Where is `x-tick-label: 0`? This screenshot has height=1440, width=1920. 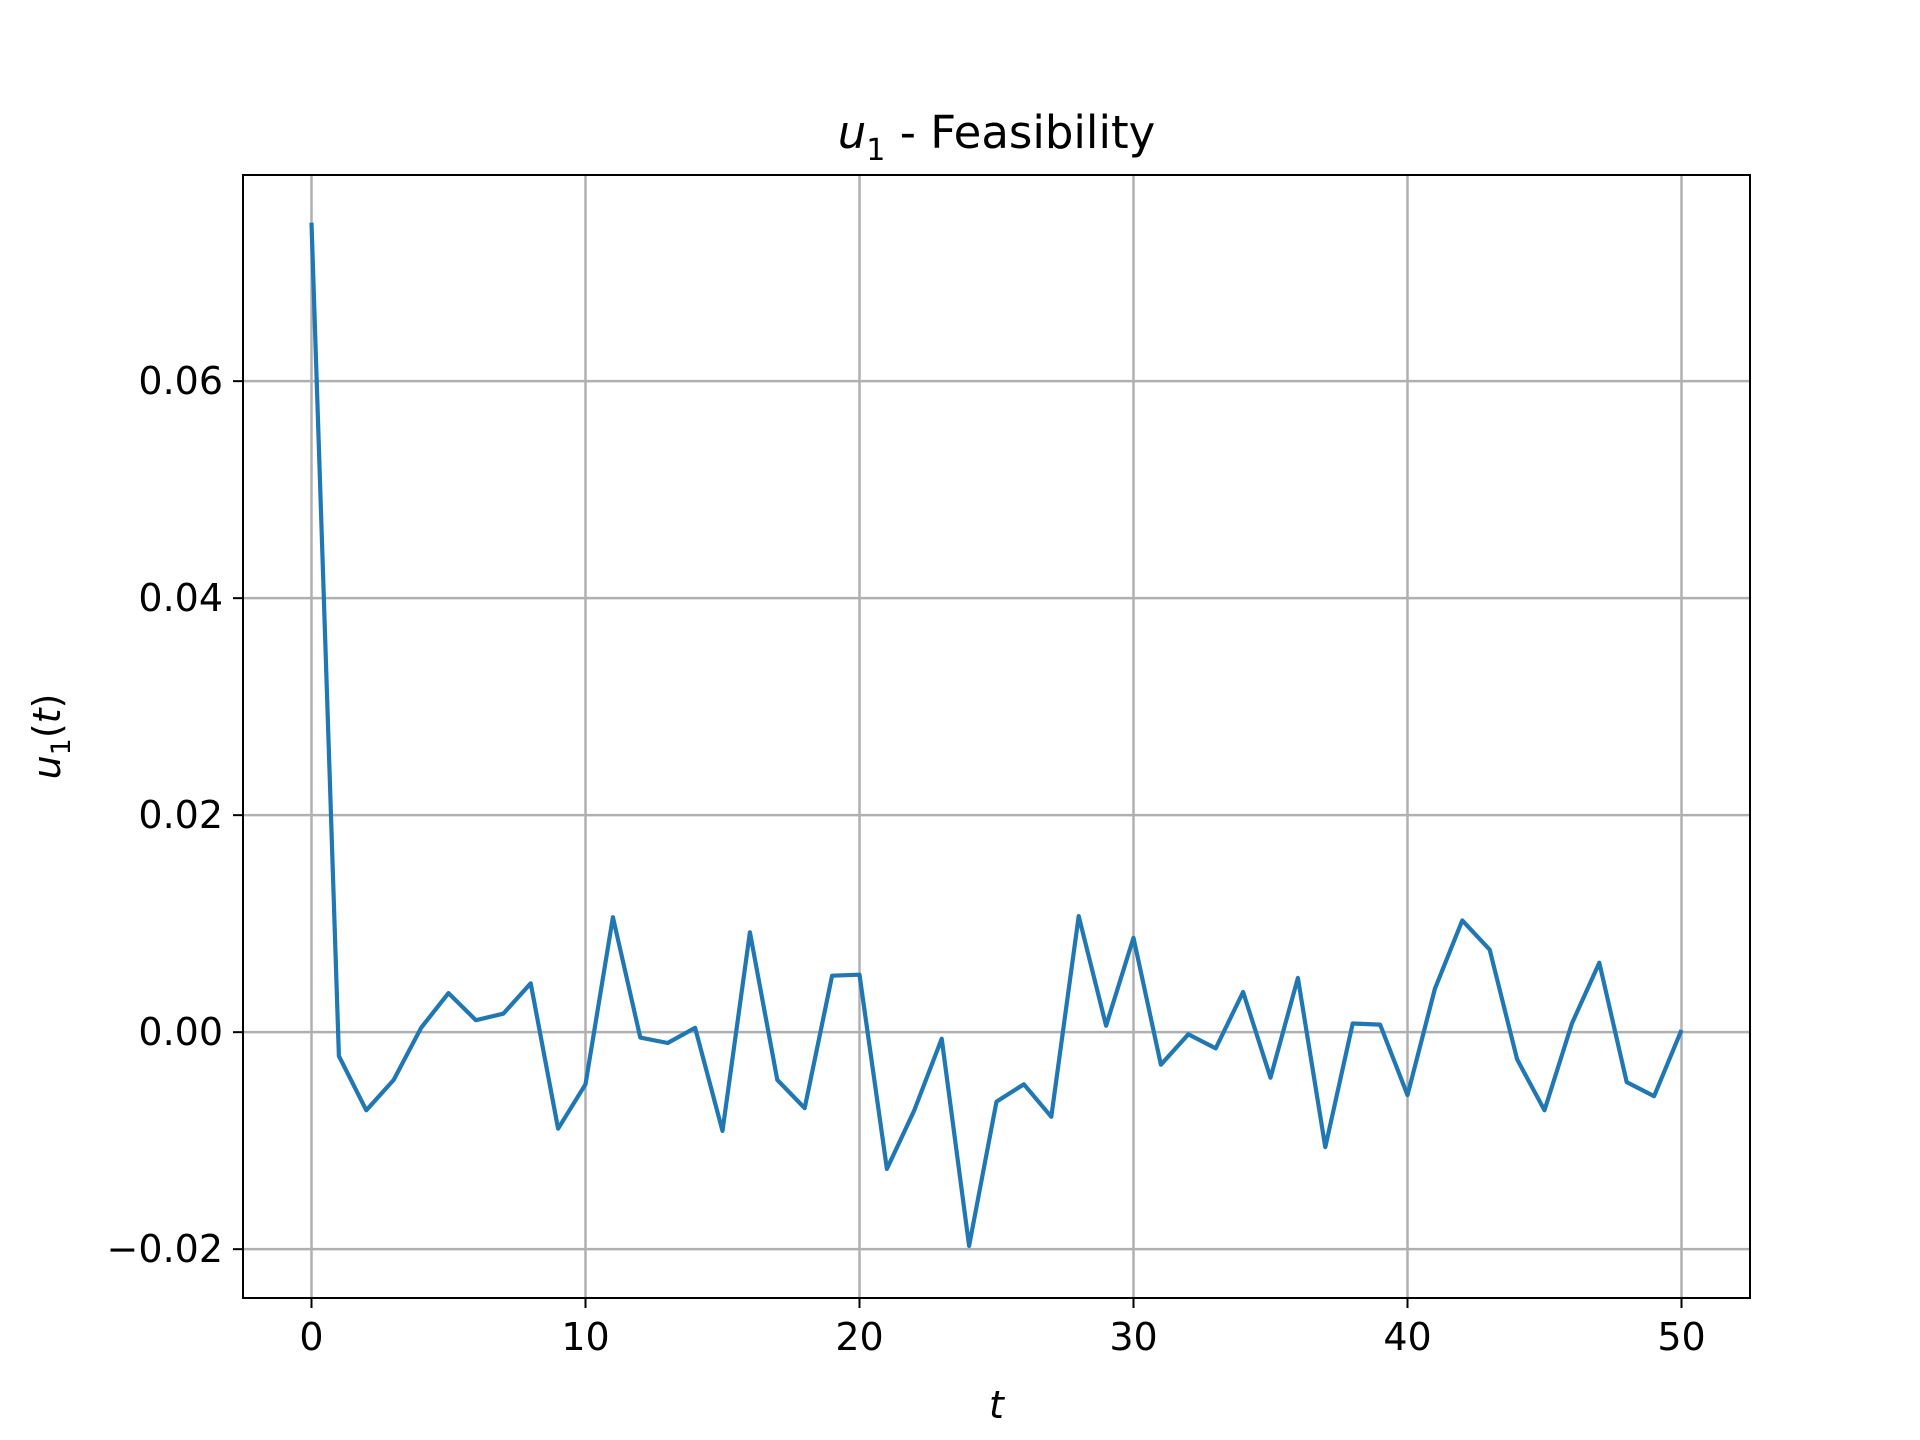
x-tick-label: 0 is located at coordinates (311, 1337).